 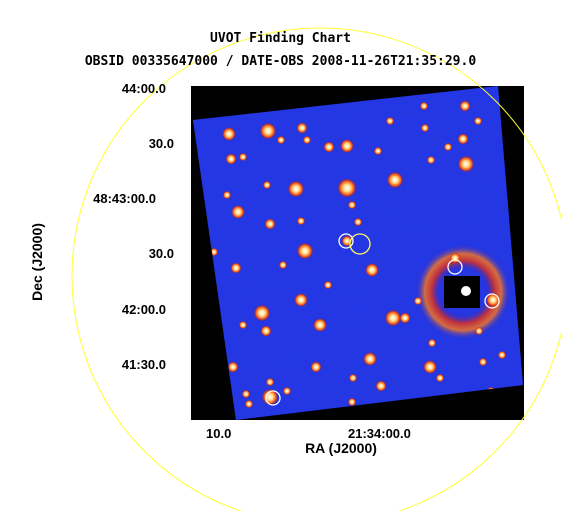 What do you see at coordinates (143, 88) in the screenshot?
I see `dec-tick-label: 44:00.0` at bounding box center [143, 88].